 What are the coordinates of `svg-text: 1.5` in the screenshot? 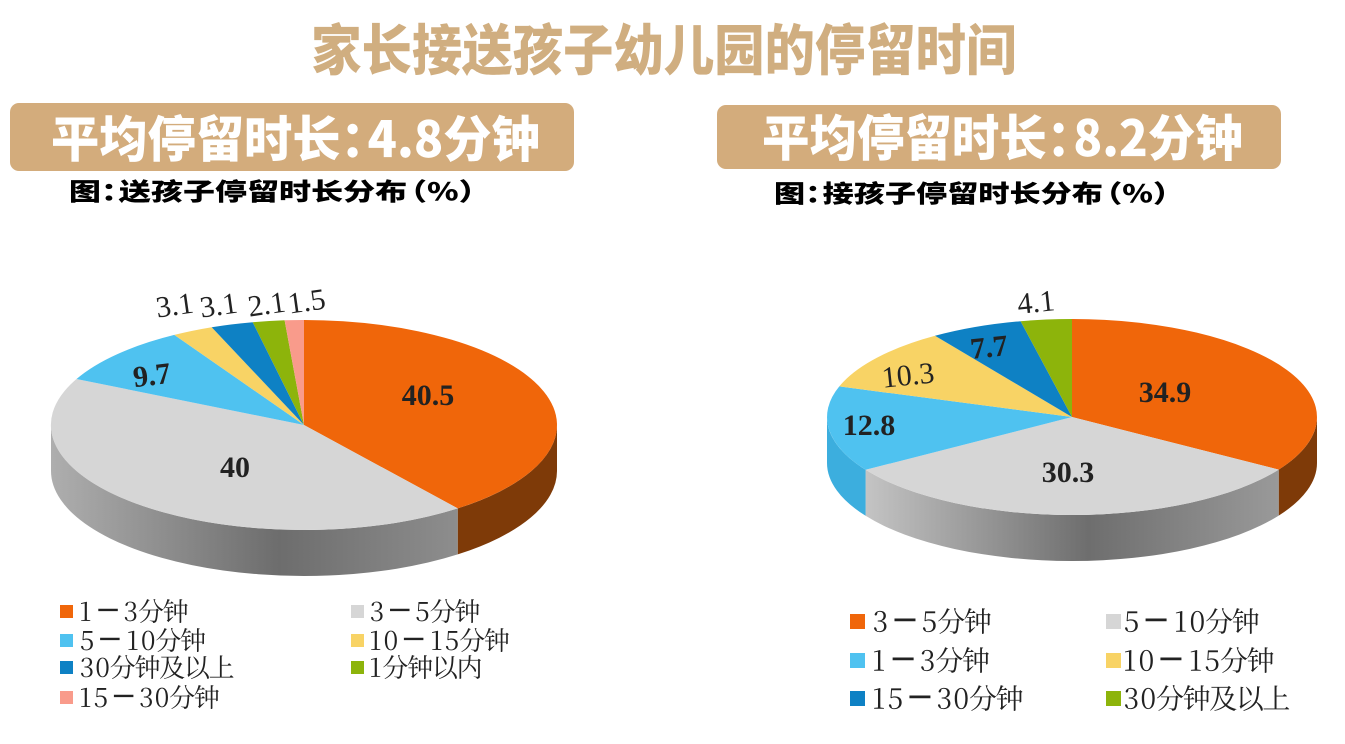 It's located at (307, 302).